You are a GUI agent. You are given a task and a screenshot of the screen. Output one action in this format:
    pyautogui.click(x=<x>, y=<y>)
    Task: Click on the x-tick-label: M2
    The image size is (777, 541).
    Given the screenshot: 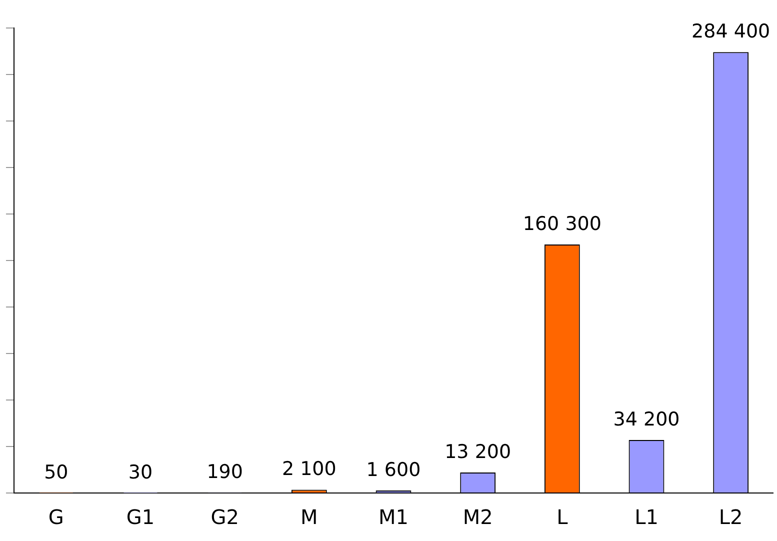 What is the action you would take?
    pyautogui.click(x=477, y=517)
    